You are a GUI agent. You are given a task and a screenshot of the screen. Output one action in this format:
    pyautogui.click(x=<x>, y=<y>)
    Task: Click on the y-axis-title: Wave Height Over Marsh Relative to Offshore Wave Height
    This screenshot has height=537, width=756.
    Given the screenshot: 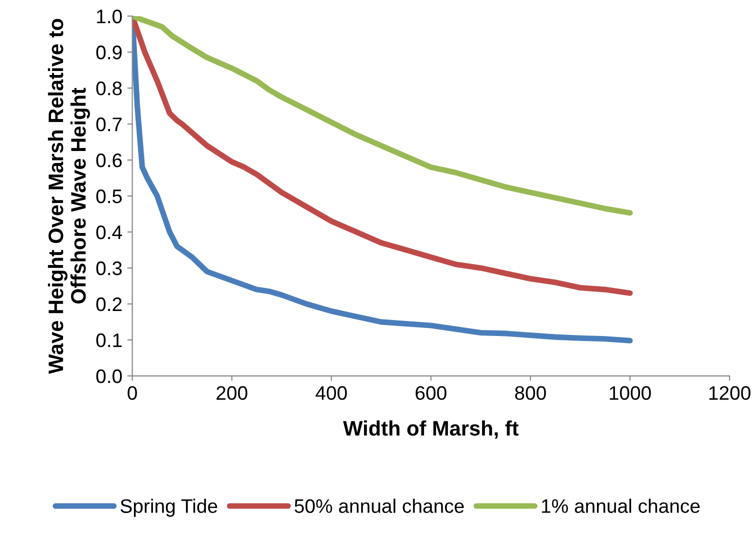 What is the action you would take?
    pyautogui.click(x=69, y=196)
    